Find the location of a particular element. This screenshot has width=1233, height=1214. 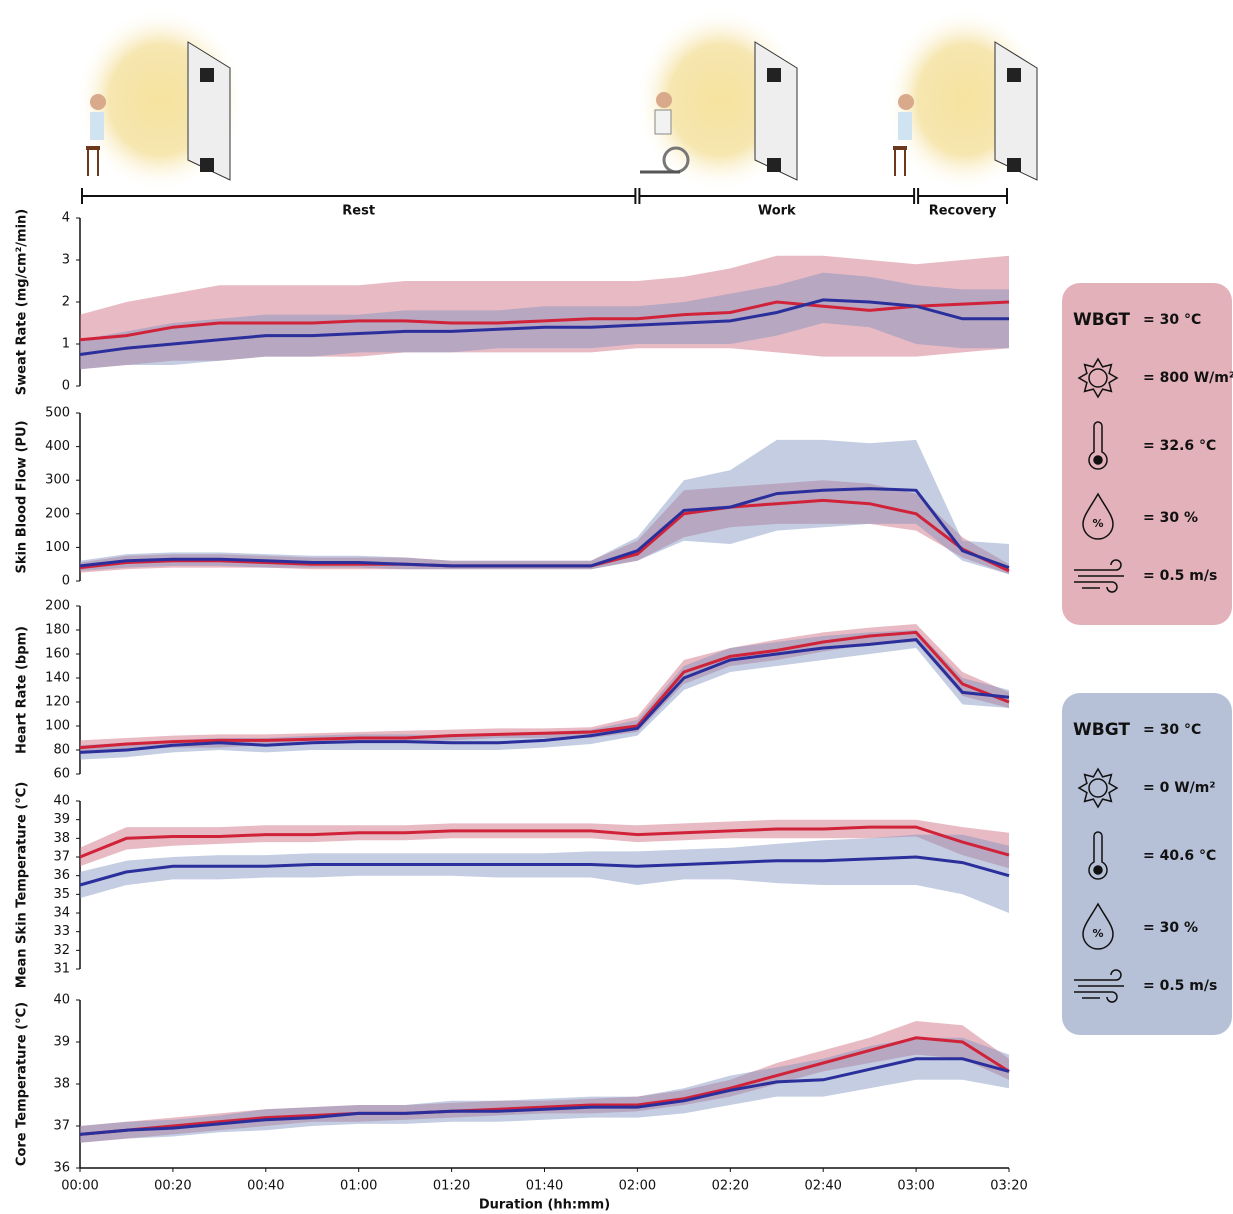

y-tick-label: 1 is located at coordinates (66, 344).